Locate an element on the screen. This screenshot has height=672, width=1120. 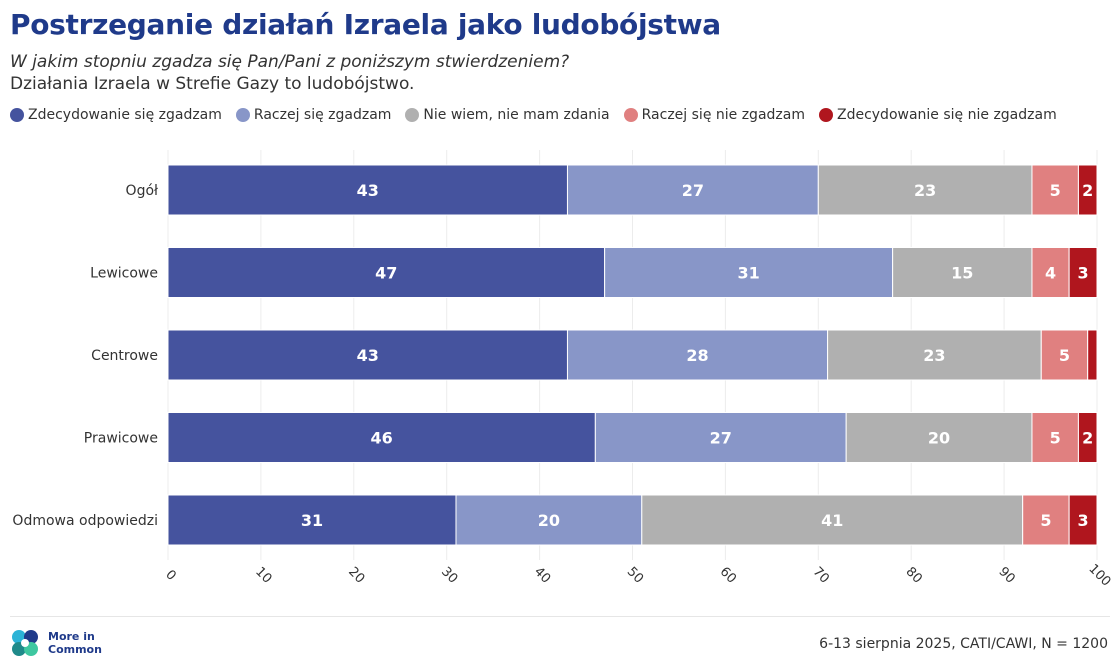
x-tick-label: 40 is located at coordinates (542, 575).